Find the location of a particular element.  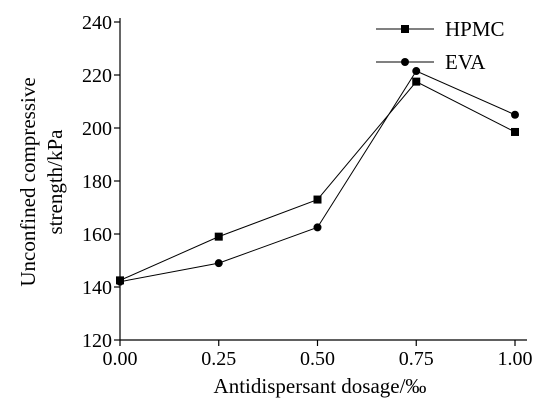

y-axis-title-line-1: Unconfined compressive is located at coordinates (28, 181).